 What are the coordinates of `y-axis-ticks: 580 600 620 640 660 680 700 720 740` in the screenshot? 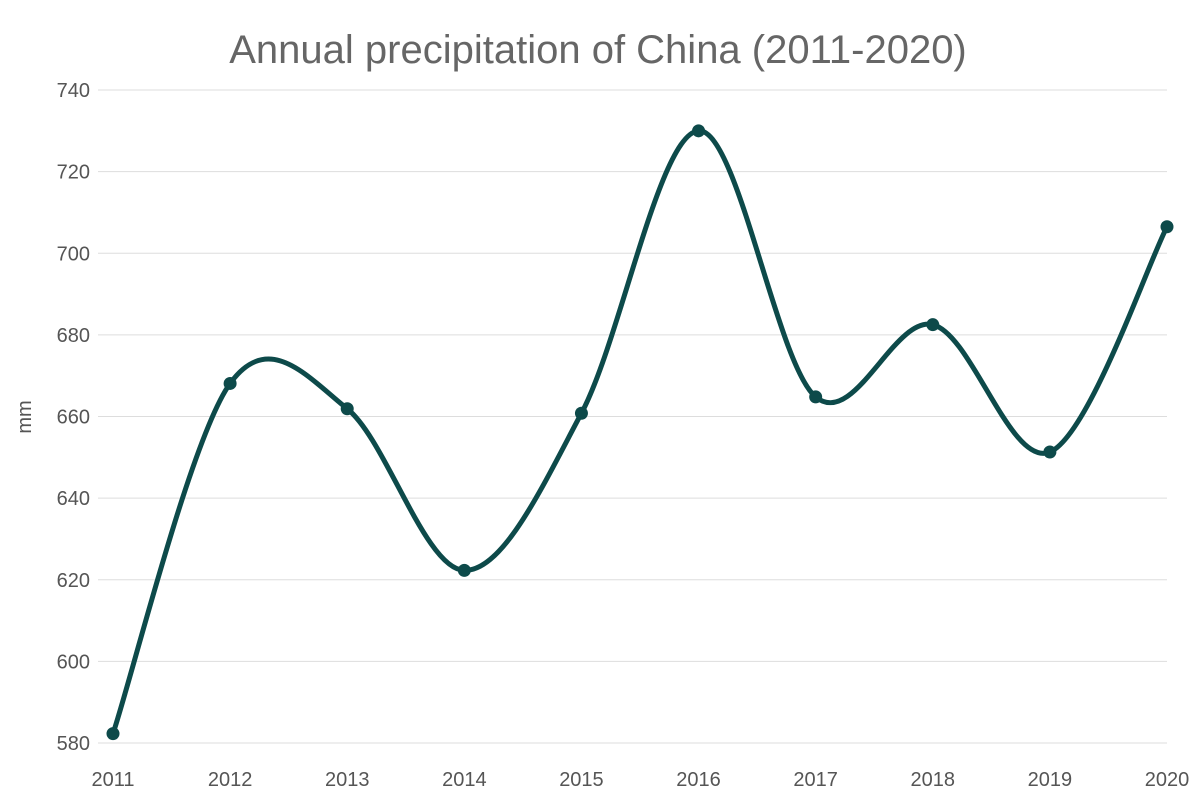 It's located at (73, 417).